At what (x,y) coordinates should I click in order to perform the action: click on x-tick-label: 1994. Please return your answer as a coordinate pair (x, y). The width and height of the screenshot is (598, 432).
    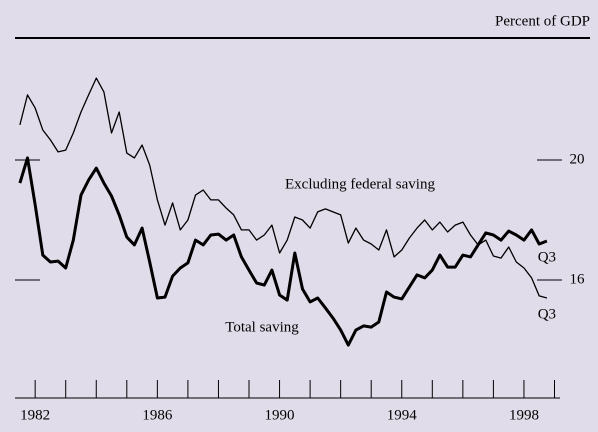
    Looking at the image, I should click on (402, 415).